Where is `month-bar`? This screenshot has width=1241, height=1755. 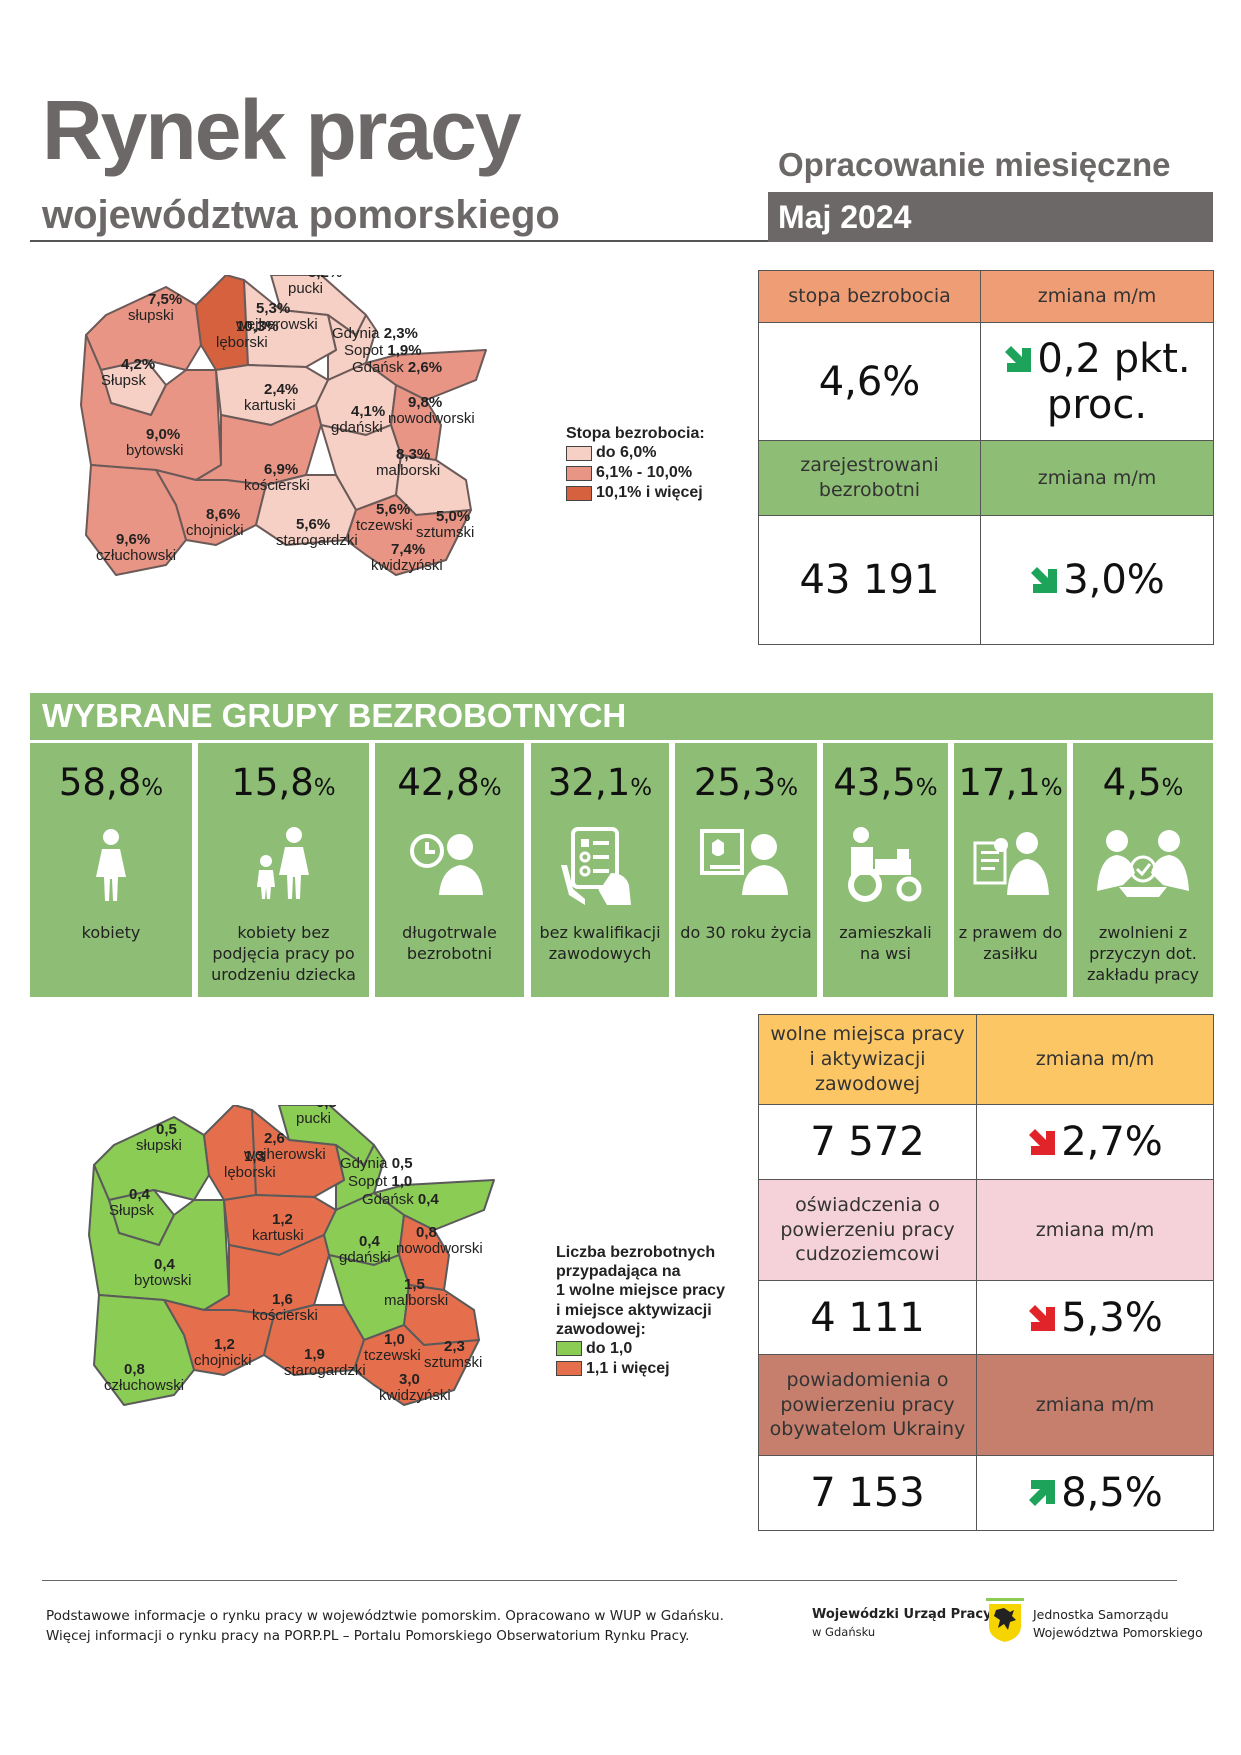 month-bar is located at coordinates (990, 217).